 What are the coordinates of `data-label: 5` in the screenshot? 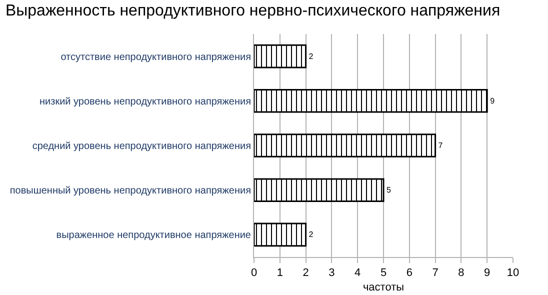 It's located at (389, 190).